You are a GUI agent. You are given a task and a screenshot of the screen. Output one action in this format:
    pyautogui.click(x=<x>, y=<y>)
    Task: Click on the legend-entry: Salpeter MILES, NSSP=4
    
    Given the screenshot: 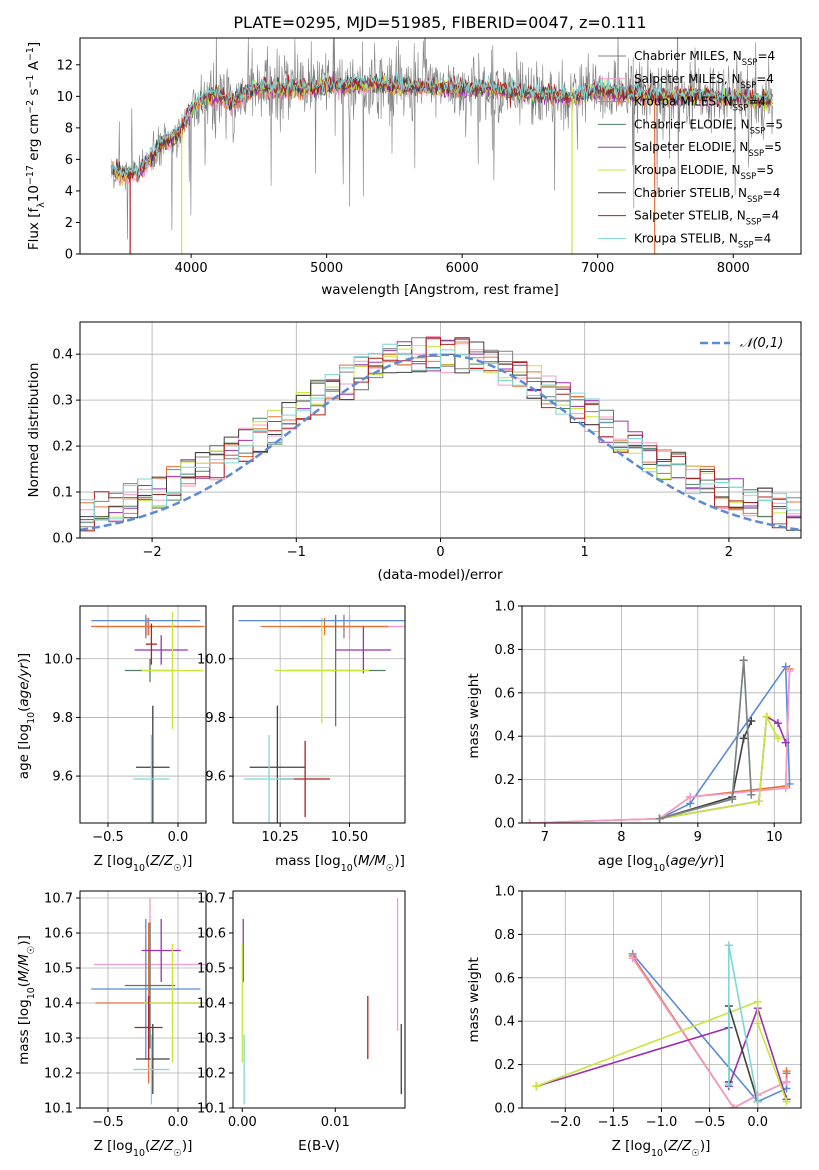 What is the action you would take?
    pyautogui.click(x=704, y=81)
    